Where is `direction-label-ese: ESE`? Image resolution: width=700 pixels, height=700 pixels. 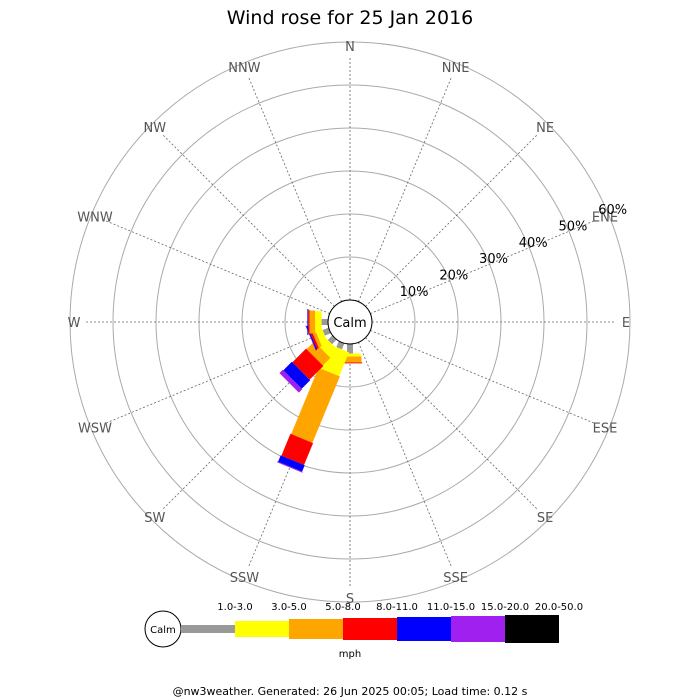 direction-label-ese: ESE is located at coordinates (605, 429).